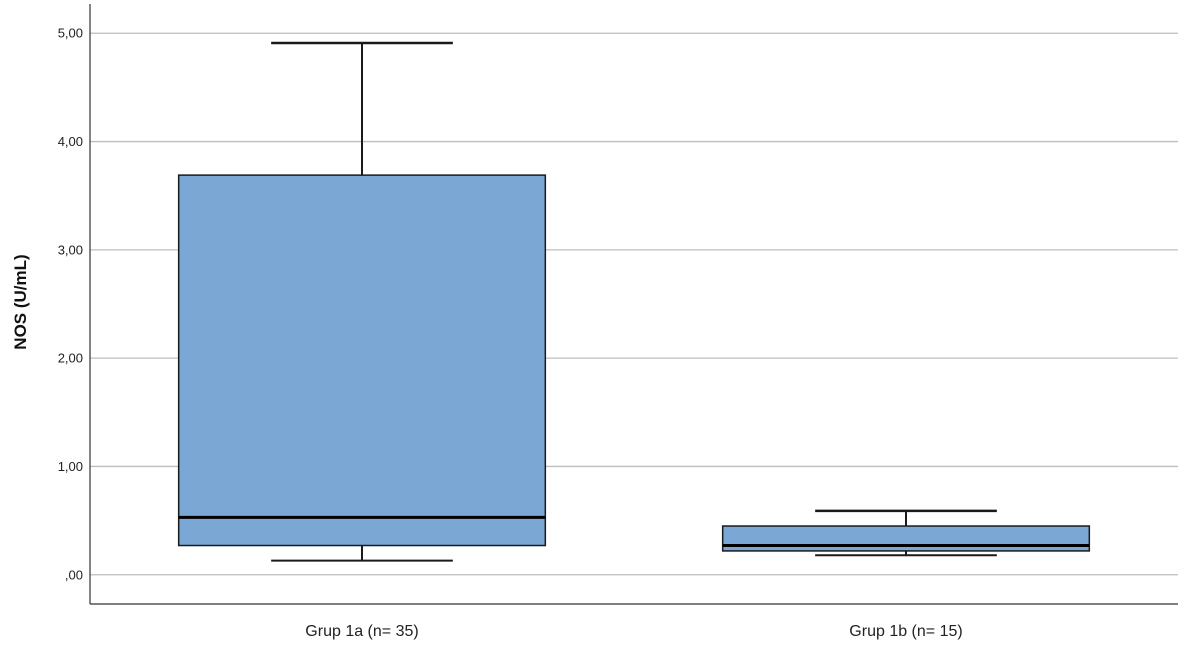 Image resolution: width=1186 pixels, height=652 pixels. I want to click on x-category-labels: Grup 1a (n= 35) Grup 1b (n= 15), so click(633, 631).